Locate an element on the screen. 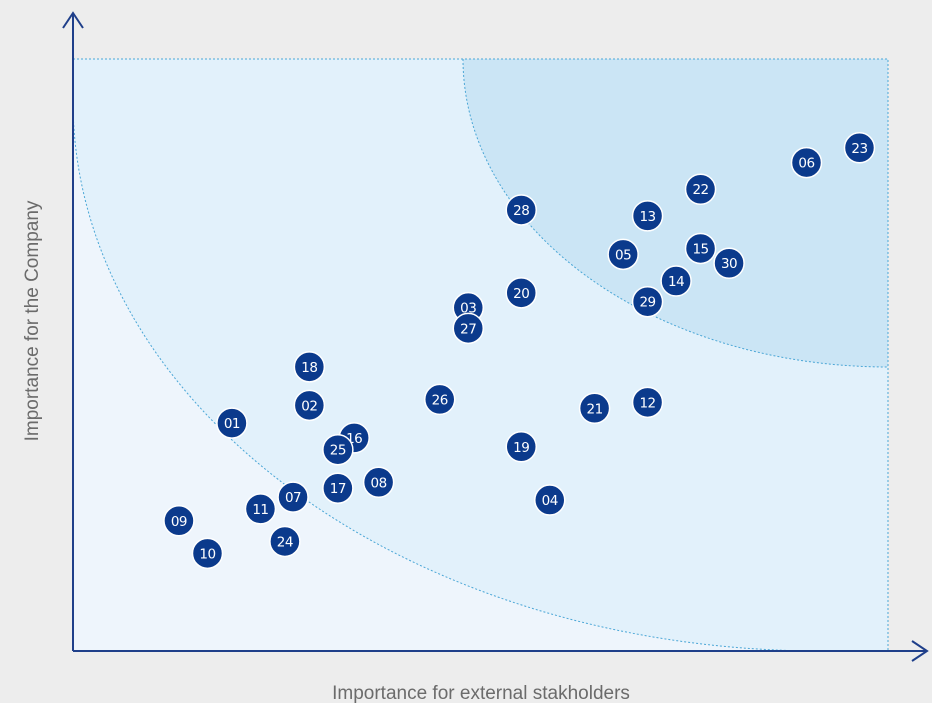 Image resolution: width=932 pixels, height=703 pixels. data-point-24: 24 is located at coordinates (285, 541).